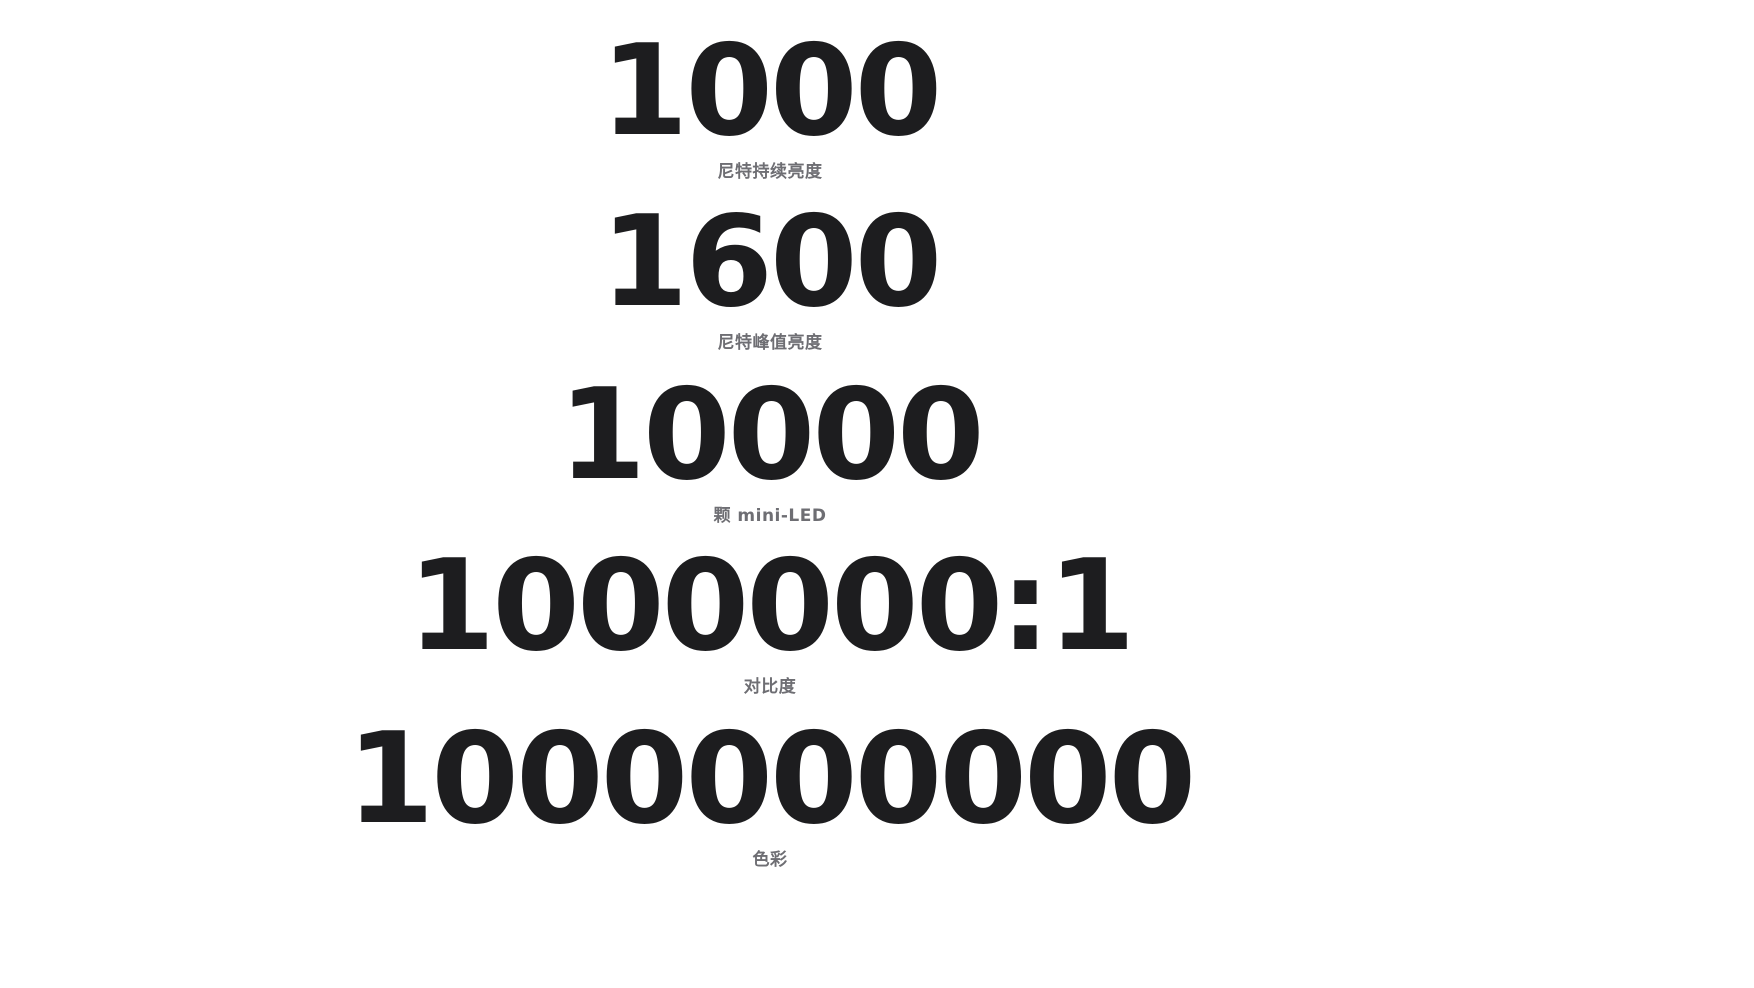 The width and height of the screenshot is (1754, 988). I want to click on stat-caption: 色彩, so click(770, 860).